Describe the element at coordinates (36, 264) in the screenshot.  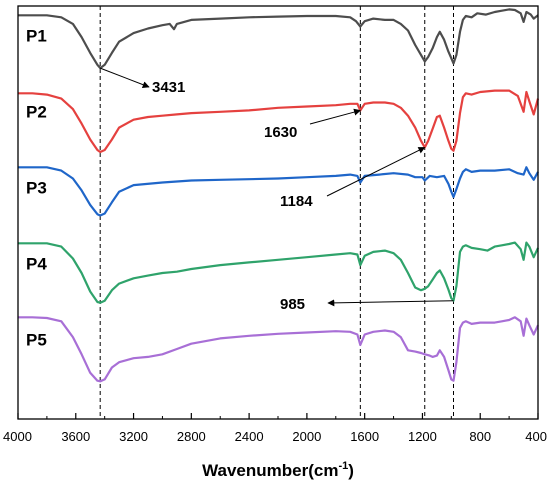
I see `series-label-p4: P4` at that location.